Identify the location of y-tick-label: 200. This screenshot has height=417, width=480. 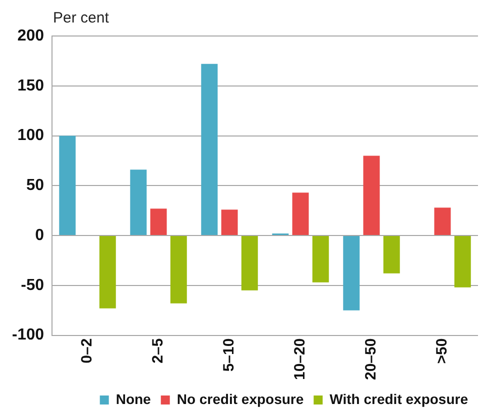
(30, 35).